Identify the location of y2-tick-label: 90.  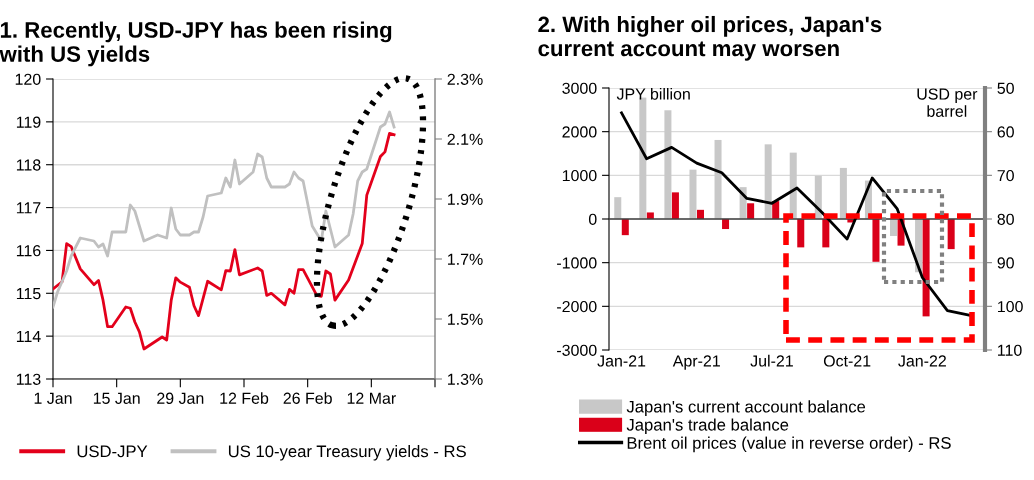
(1005, 263).